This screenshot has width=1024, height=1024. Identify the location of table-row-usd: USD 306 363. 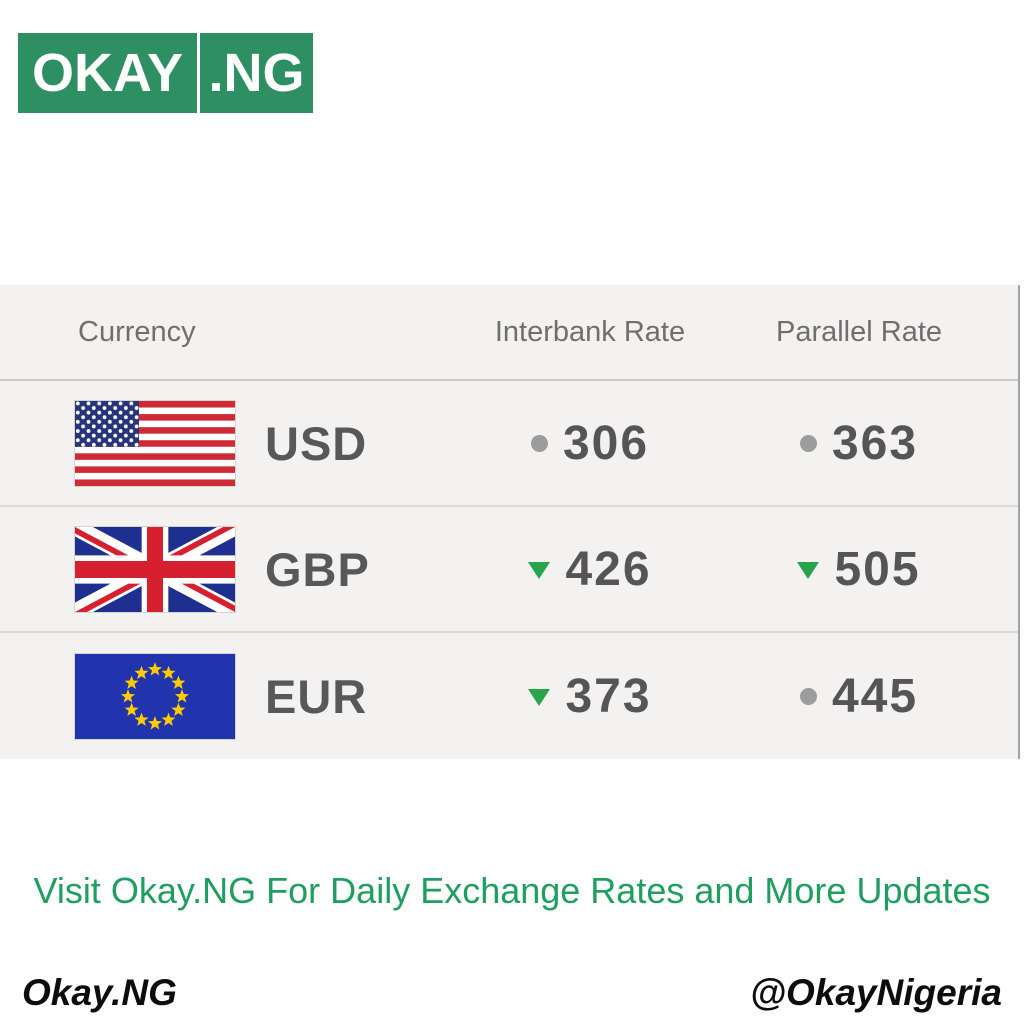
(509, 444).